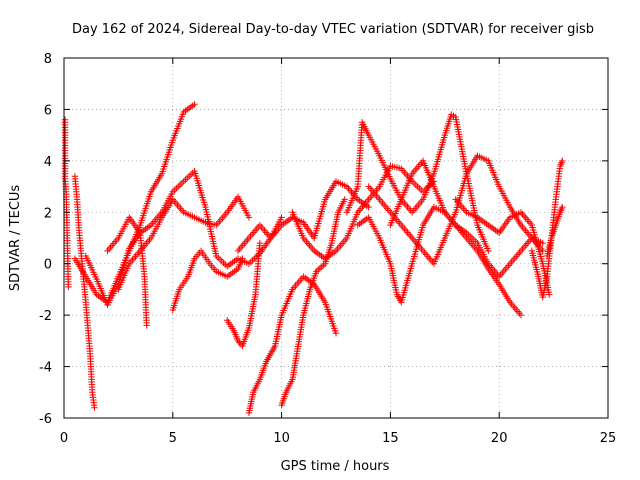 Image resolution: width=640 pixels, height=480 pixels. I want to click on x-axis-label: GPS time / hours, so click(335, 466).